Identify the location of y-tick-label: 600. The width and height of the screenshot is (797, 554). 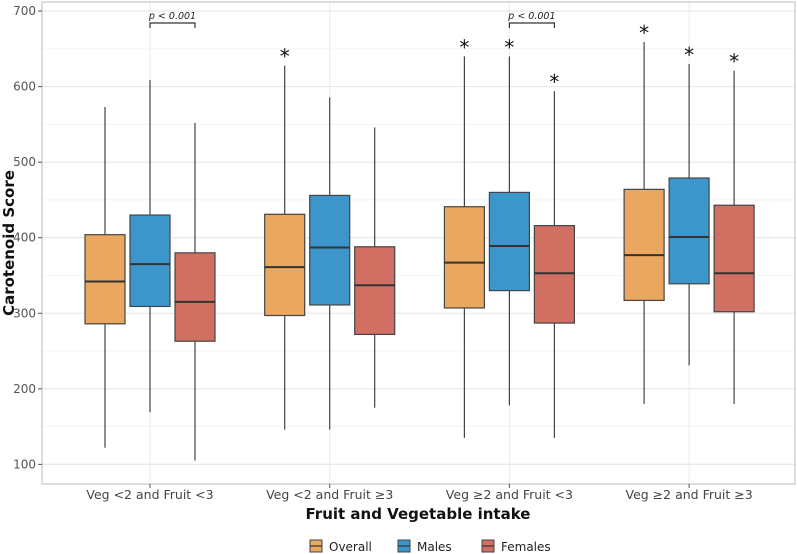
(24, 87).